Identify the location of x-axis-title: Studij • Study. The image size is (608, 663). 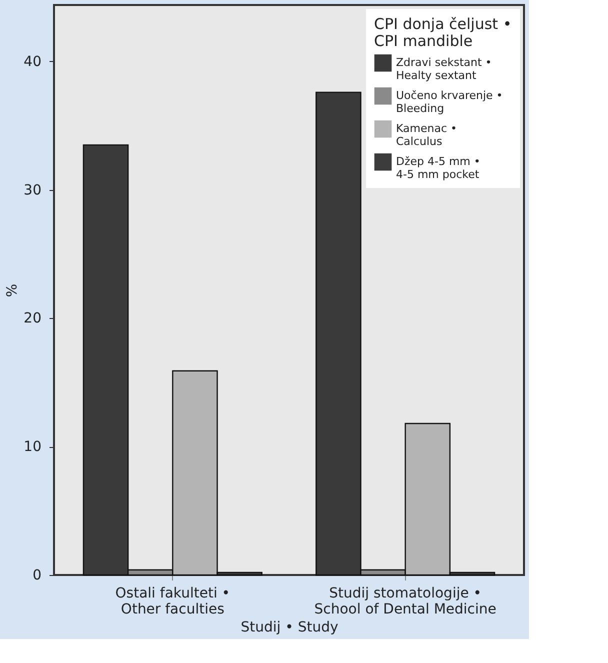
(289, 628).